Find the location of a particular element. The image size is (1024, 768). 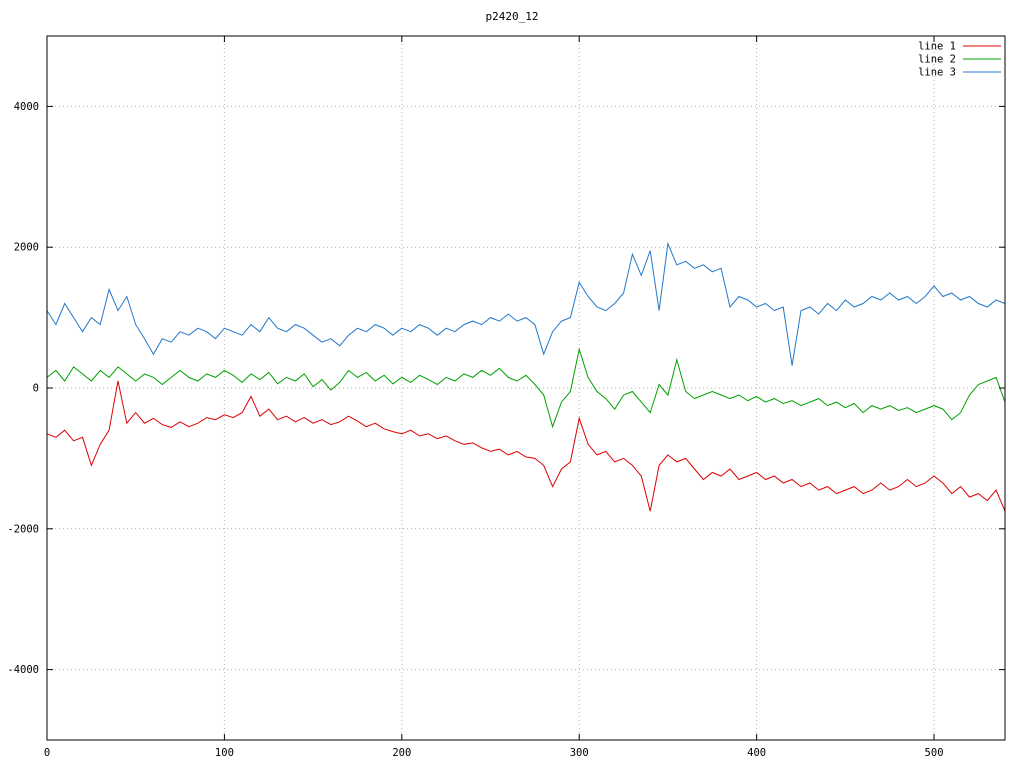

y-tick-label: -4000 is located at coordinates (23, 670).